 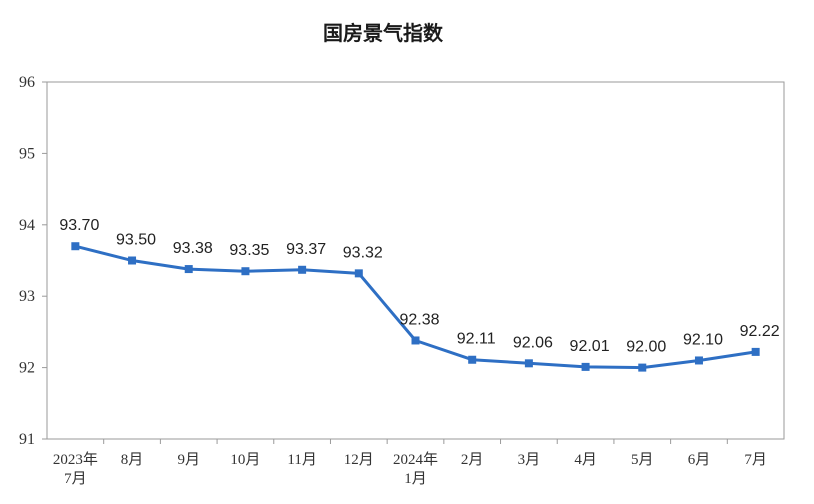 What do you see at coordinates (306, 249) in the screenshot?
I see `data-label: 93.37` at bounding box center [306, 249].